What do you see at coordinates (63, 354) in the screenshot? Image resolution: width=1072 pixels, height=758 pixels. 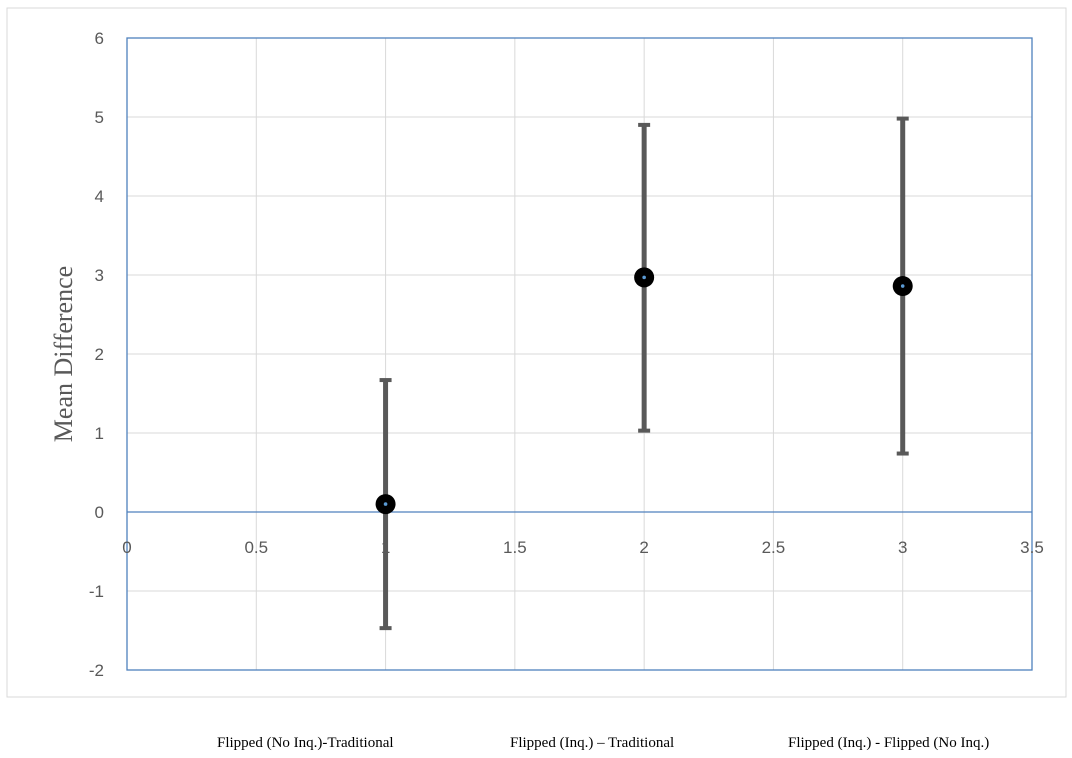 I see `y-axis-title: Mean Difference` at bounding box center [63, 354].